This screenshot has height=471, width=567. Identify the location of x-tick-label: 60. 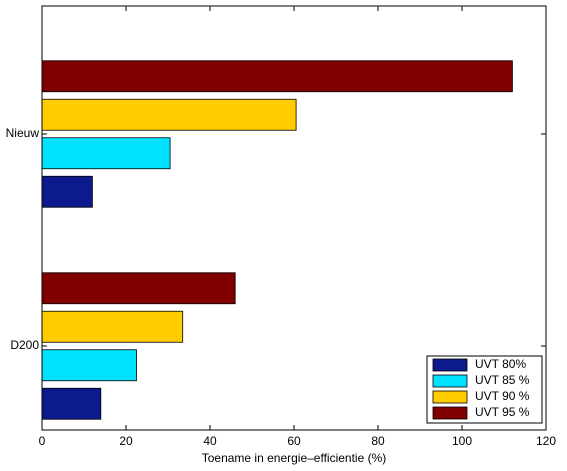
(294, 441).